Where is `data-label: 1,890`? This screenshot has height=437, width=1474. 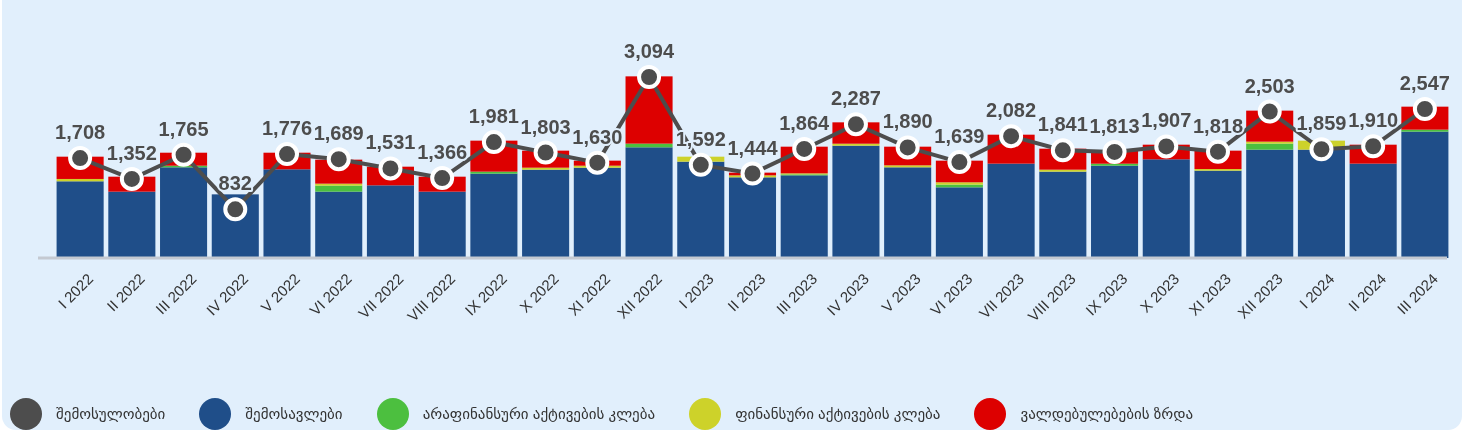 data-label: 1,890 is located at coordinates (907, 121).